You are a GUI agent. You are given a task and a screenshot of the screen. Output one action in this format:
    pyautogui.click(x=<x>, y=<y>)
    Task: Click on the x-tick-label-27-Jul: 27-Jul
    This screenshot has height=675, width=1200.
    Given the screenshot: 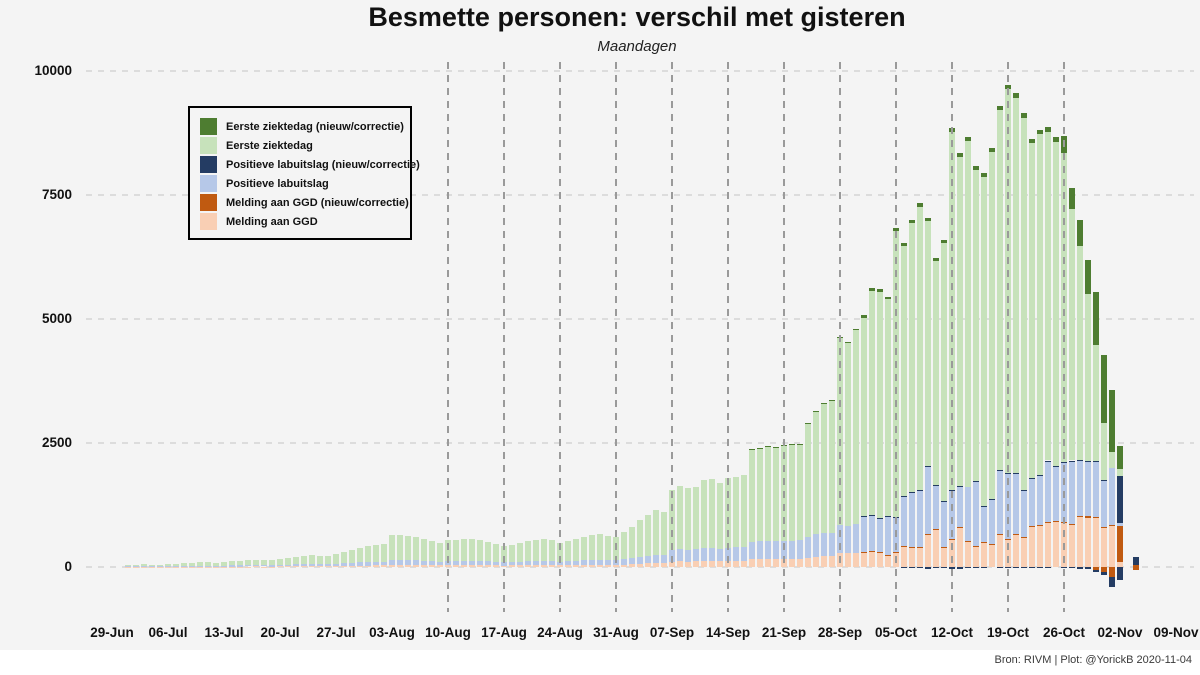 What is the action you would take?
    pyautogui.click(x=336, y=632)
    